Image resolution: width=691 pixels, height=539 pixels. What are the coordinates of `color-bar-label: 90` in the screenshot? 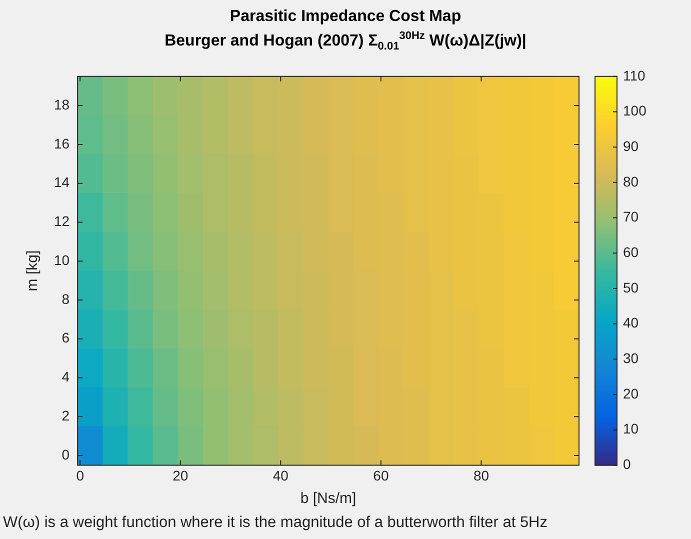 It's located at (631, 146).